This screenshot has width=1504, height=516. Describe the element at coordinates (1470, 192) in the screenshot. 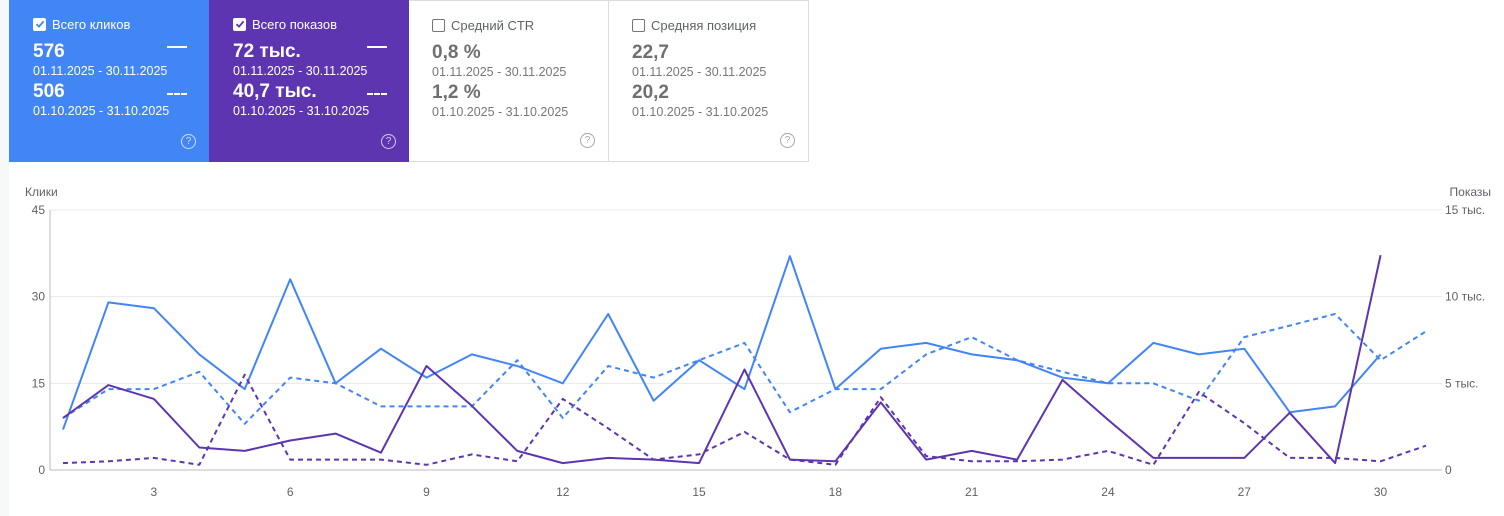

I see `y-axis-right-label: Показы` at that location.